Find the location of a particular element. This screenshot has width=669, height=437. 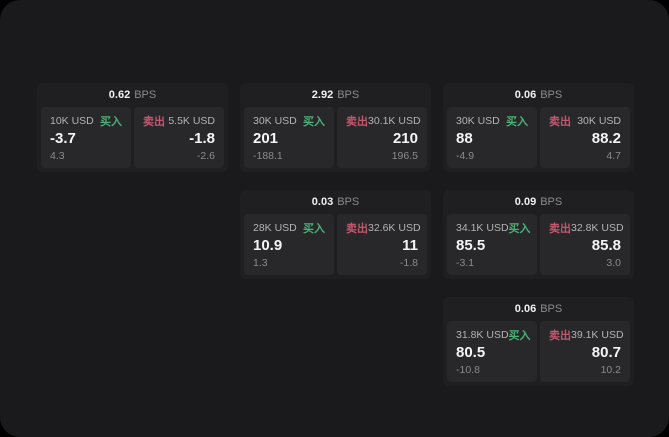

buy-price: -3.7 is located at coordinates (63, 139).